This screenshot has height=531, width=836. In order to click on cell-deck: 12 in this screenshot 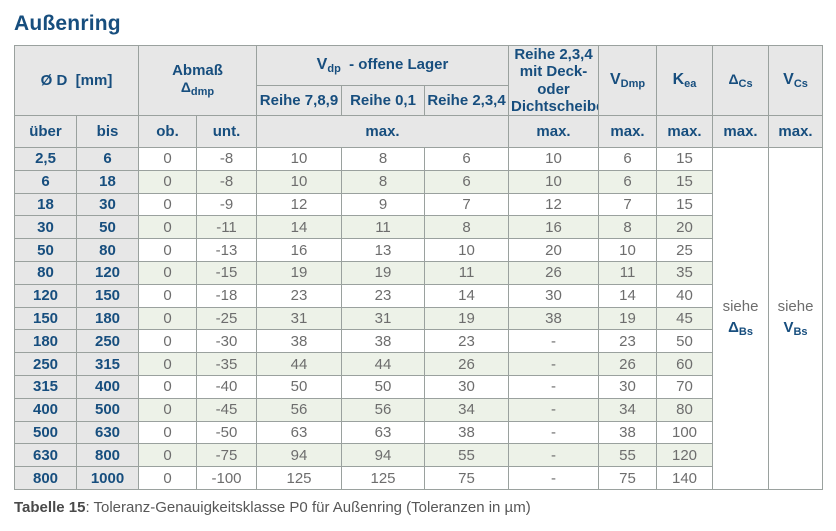, I will do `click(554, 204)`.